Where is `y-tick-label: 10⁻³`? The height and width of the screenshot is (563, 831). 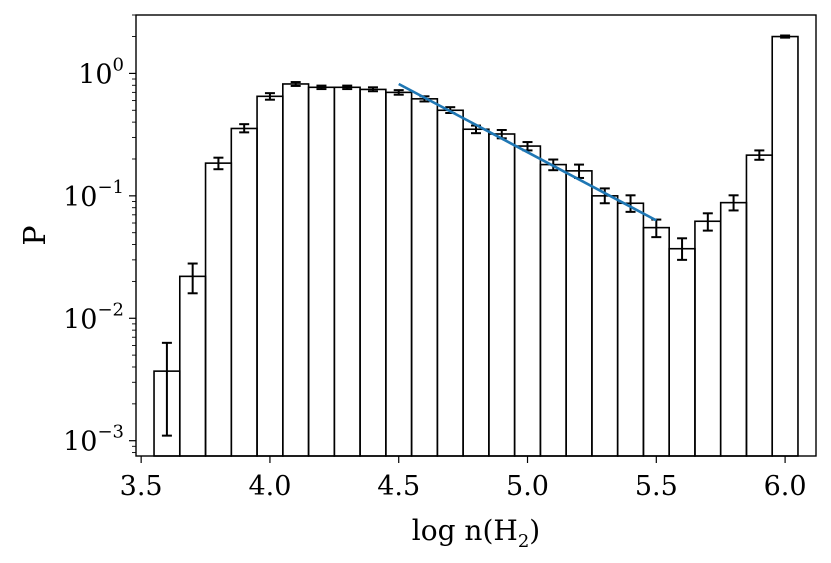
y-tick-label: 10⁻³ is located at coordinates (93, 440).